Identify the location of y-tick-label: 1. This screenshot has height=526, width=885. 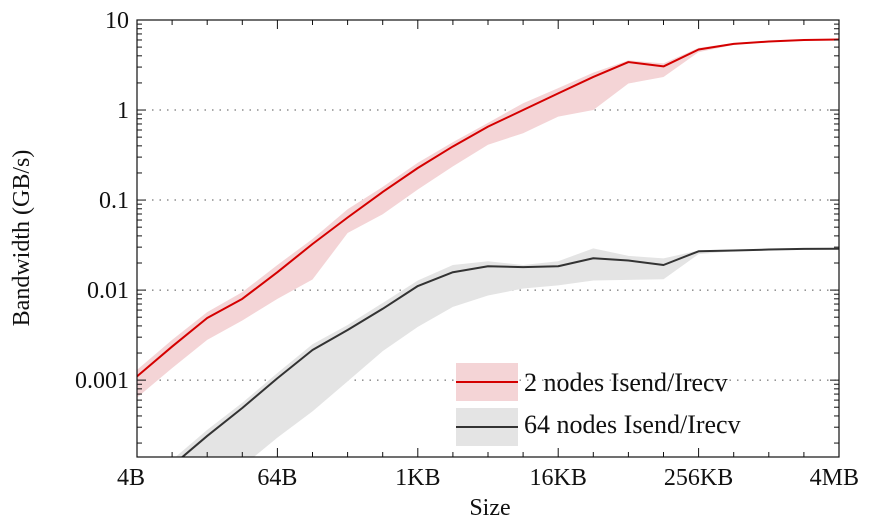
(123, 111).